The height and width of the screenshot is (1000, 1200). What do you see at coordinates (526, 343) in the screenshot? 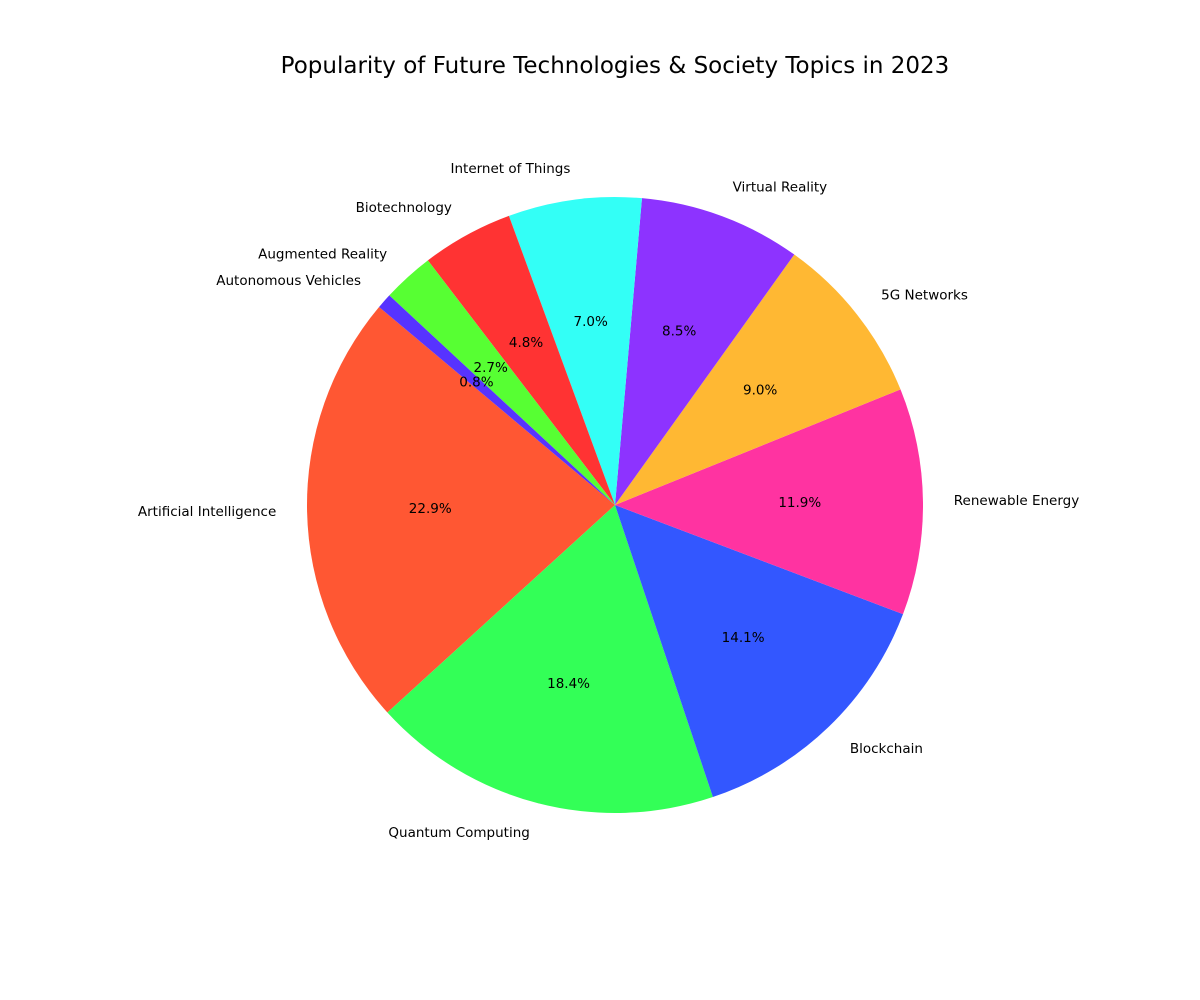
I see `slice-percent-biotechnology: 4.8%` at bounding box center [526, 343].